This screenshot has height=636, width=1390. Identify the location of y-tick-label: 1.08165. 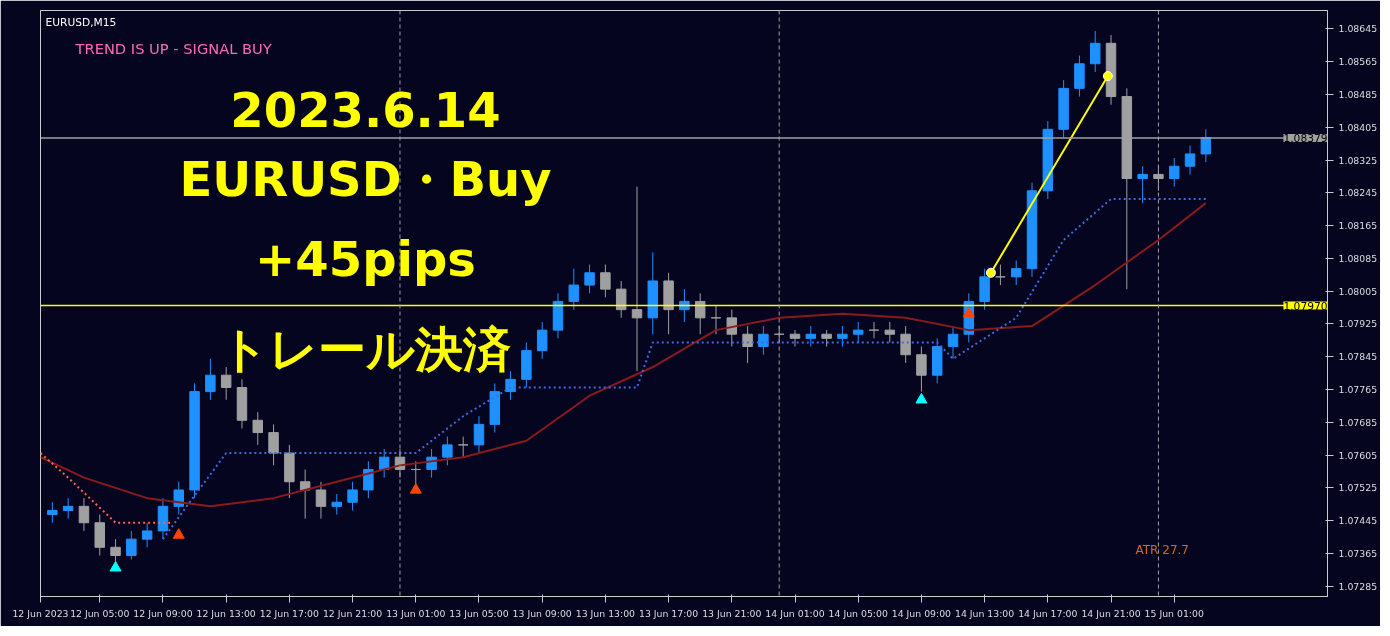
(1358, 226).